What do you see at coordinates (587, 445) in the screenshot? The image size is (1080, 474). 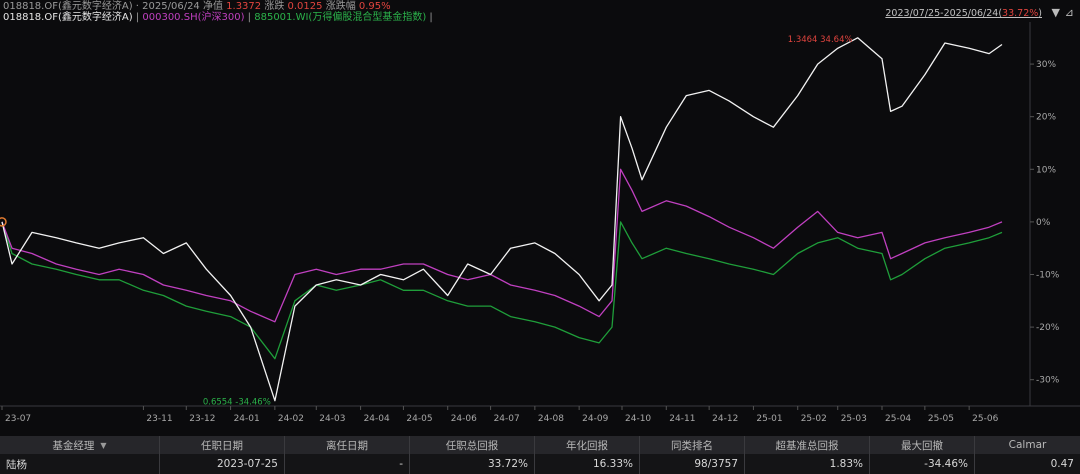 I see `col-annual-return: 年化回报` at bounding box center [587, 445].